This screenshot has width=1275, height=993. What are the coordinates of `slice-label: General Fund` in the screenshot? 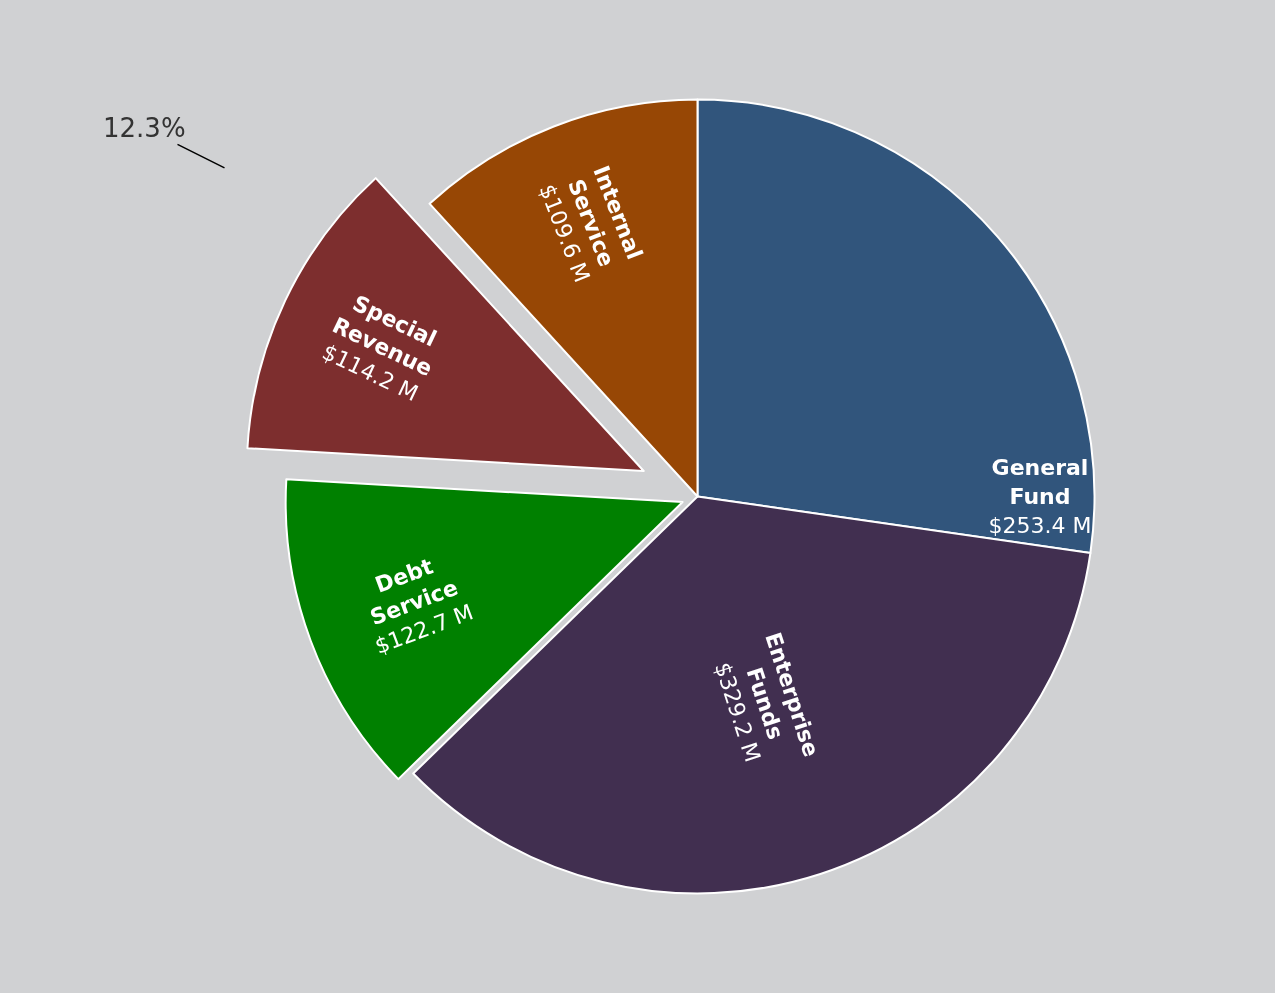 It's located at (1040, 482).